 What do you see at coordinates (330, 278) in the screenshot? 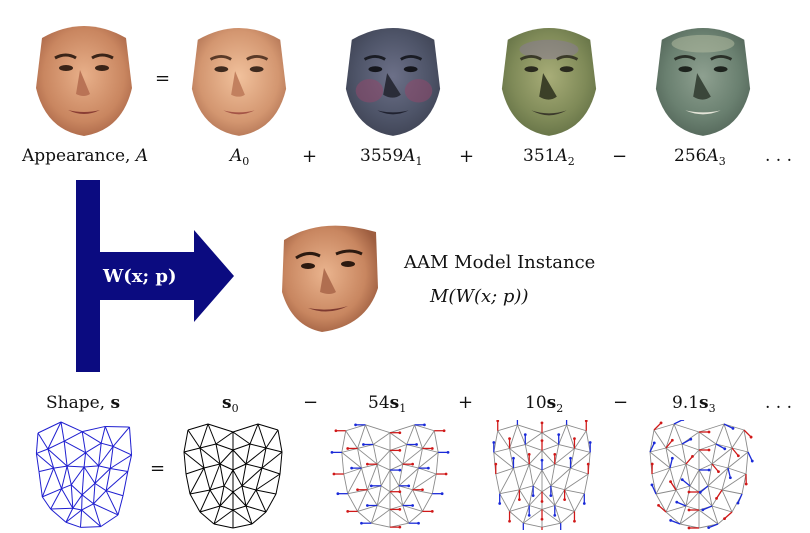
I see `model-instance-face-image` at bounding box center [330, 278].